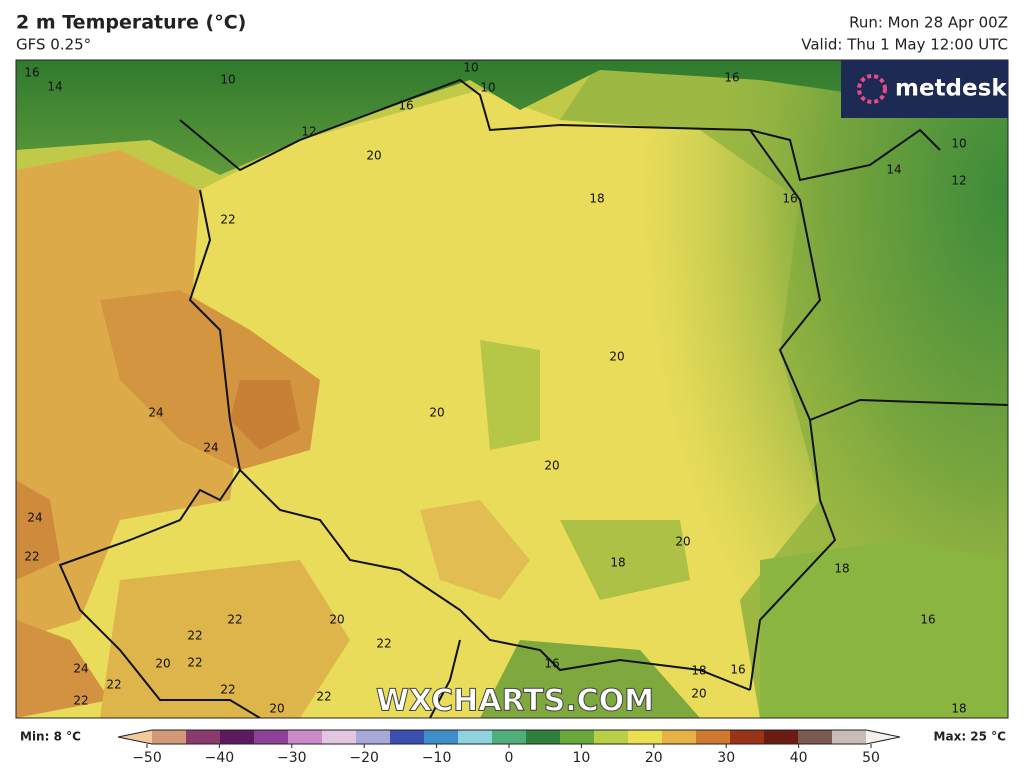 The width and height of the screenshot is (1024, 784). What do you see at coordinates (292, 758) in the screenshot?
I see `tick-label: −30` at bounding box center [292, 758].